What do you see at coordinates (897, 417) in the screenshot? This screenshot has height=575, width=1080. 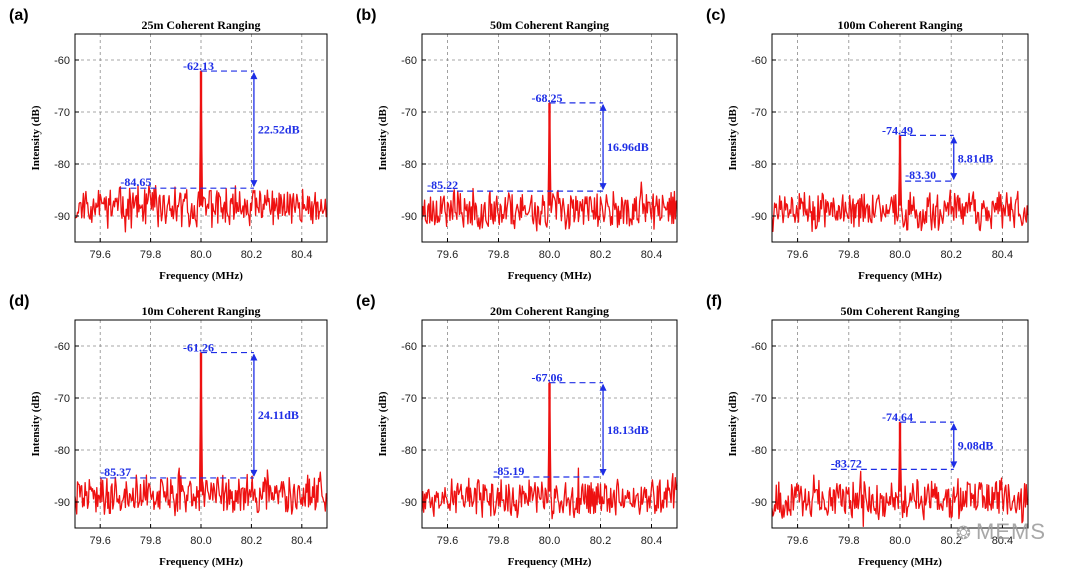 I see `peak-value-label: -74.64` at bounding box center [897, 417].